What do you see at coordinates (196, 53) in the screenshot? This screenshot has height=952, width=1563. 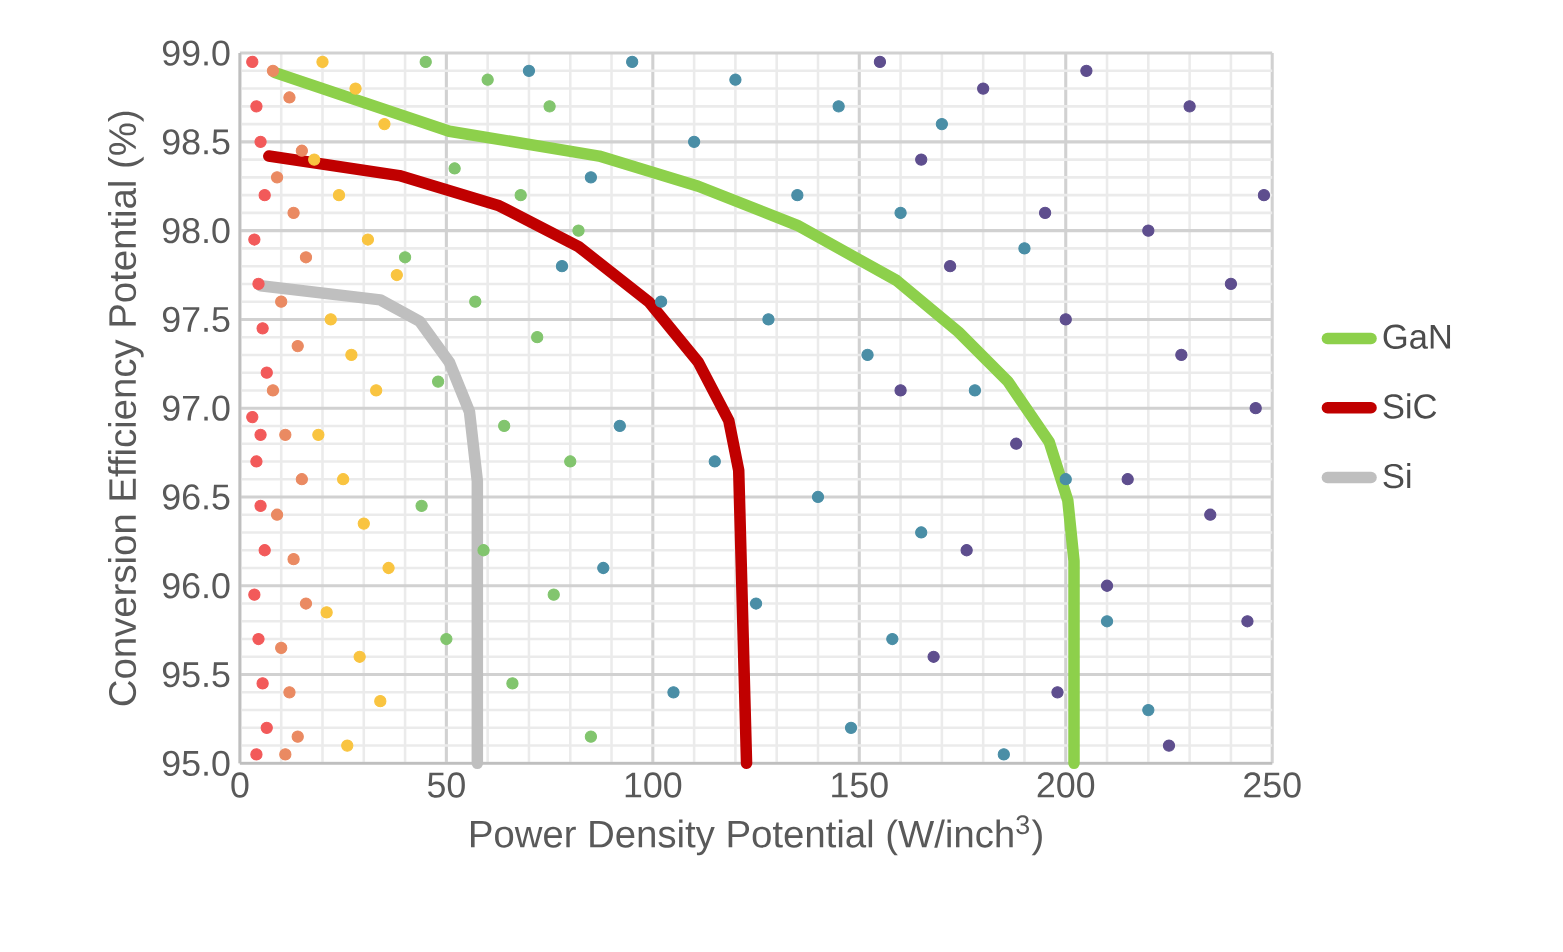 I see `y-tick-label: 99.0` at bounding box center [196, 53].